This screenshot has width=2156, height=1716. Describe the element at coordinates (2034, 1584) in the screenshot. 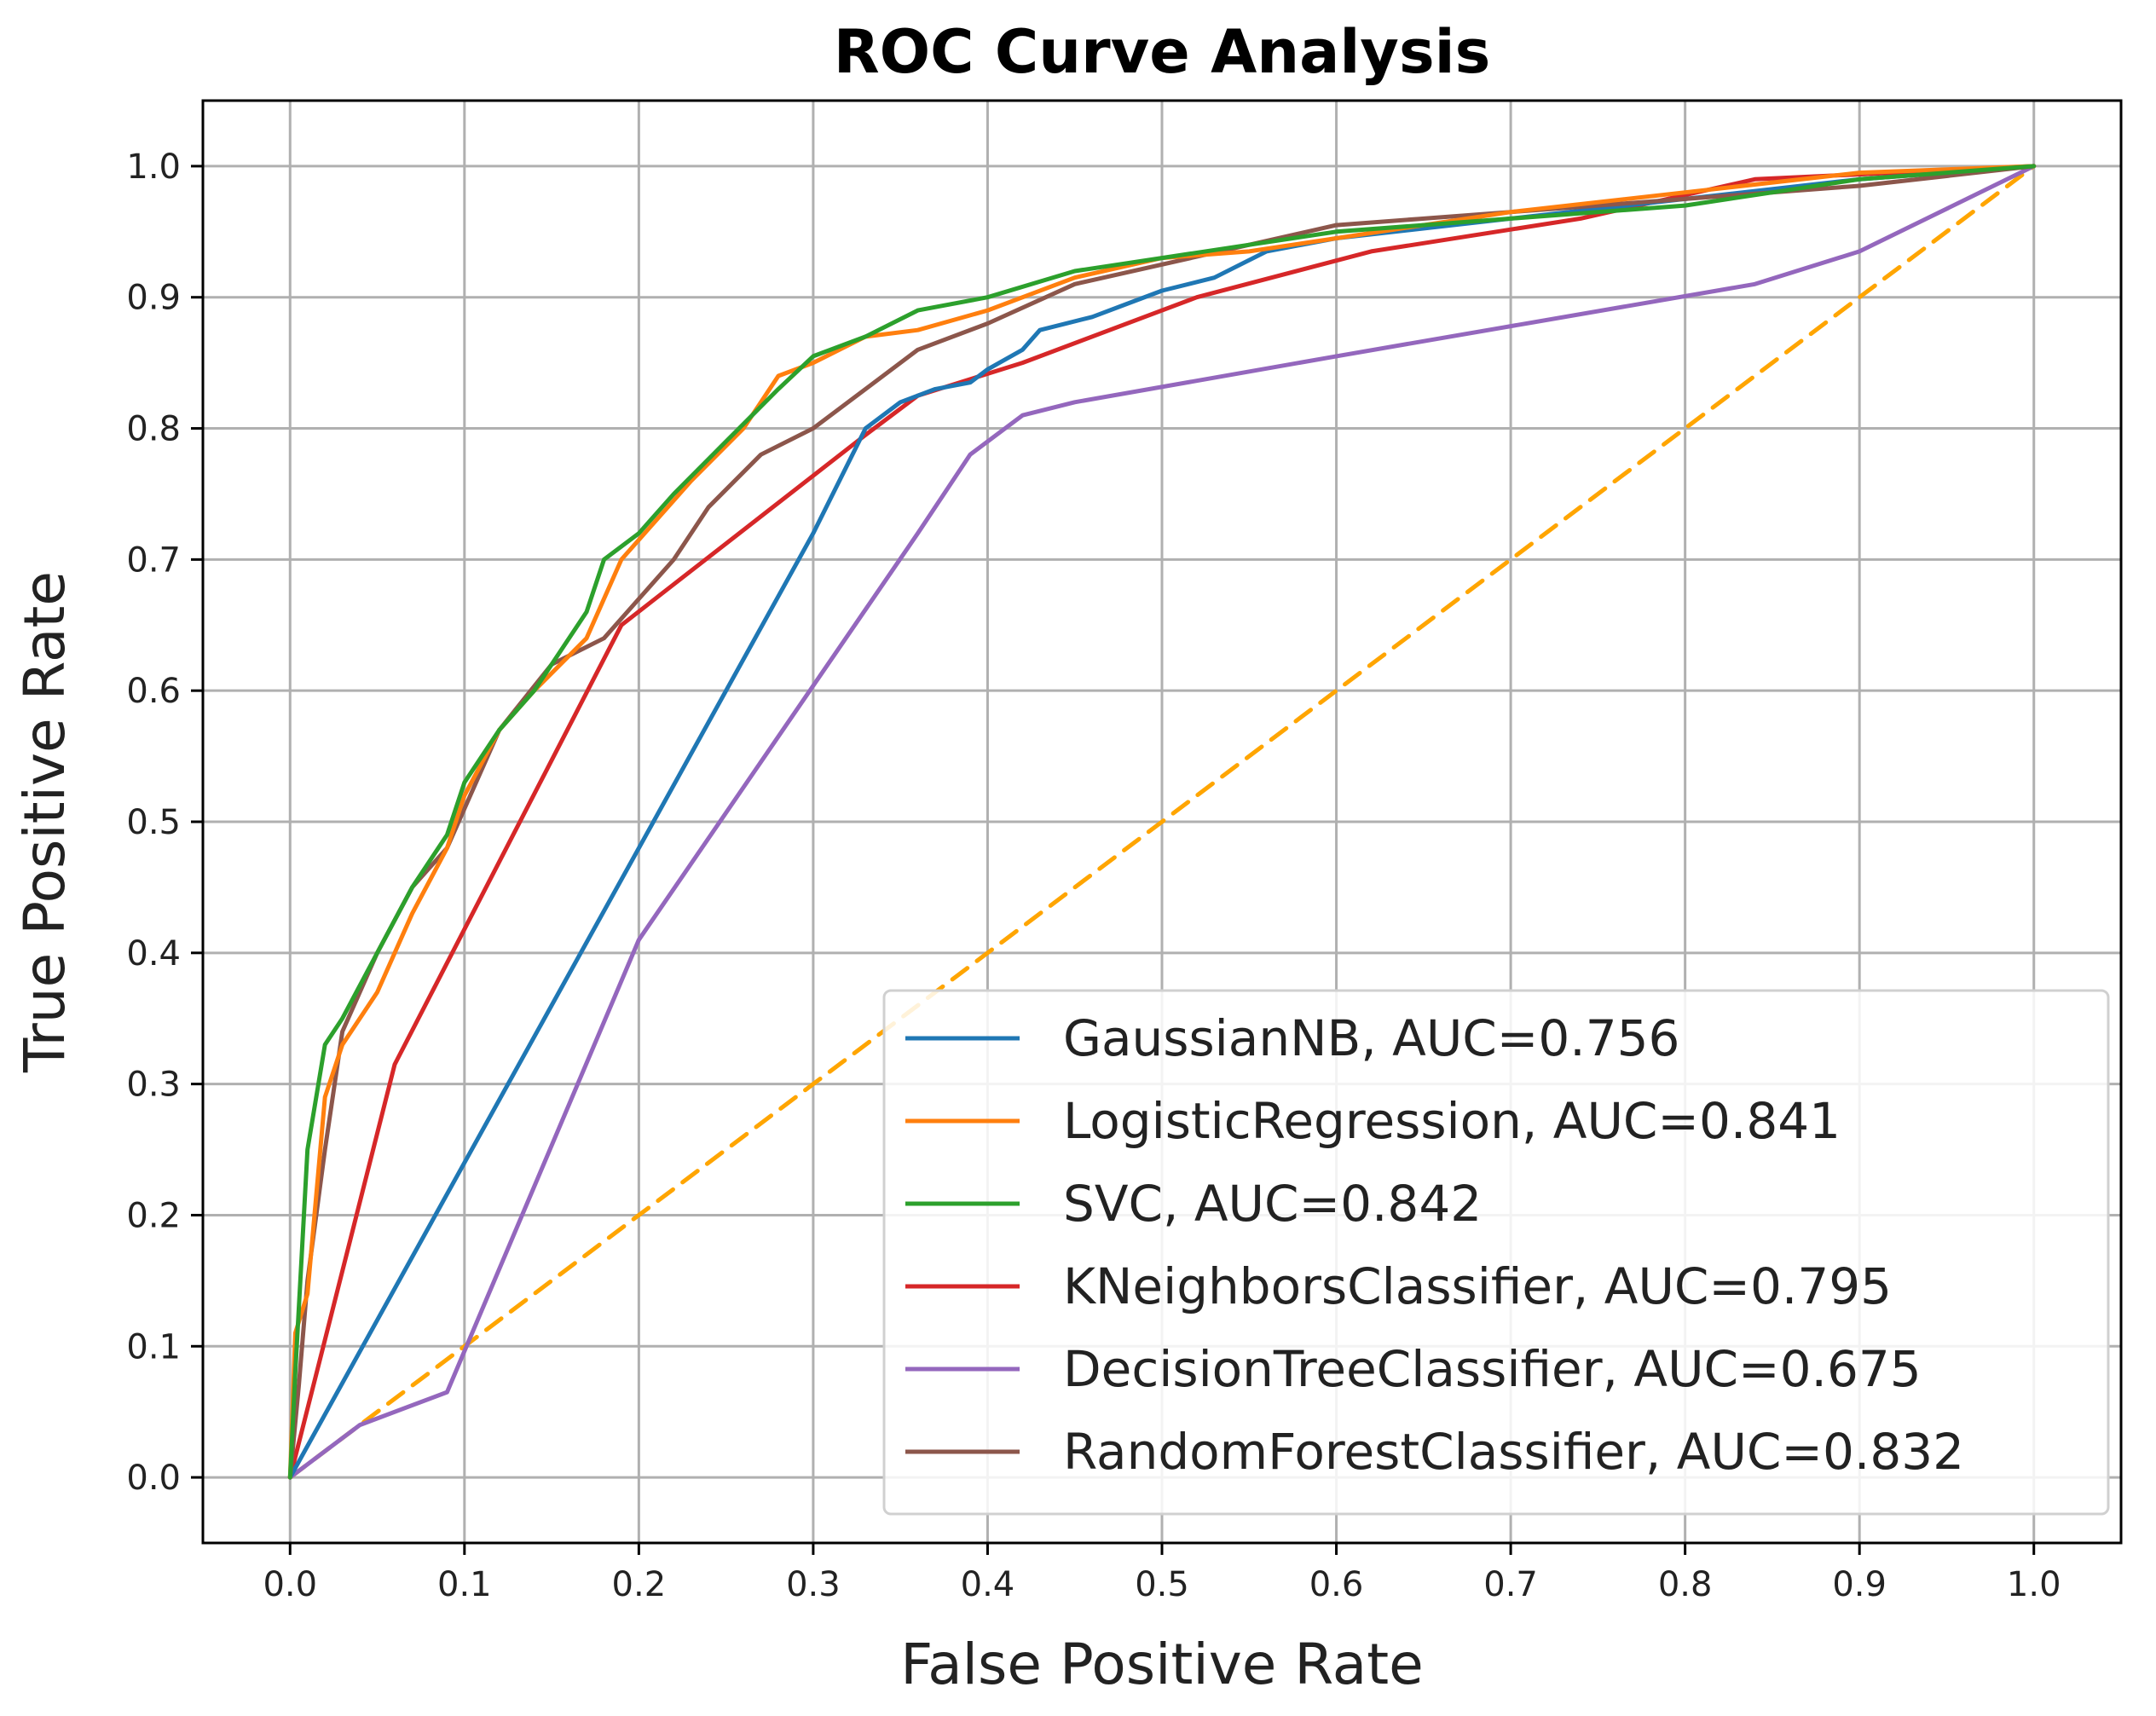

I see `x-tick-label: 1.0` at that location.